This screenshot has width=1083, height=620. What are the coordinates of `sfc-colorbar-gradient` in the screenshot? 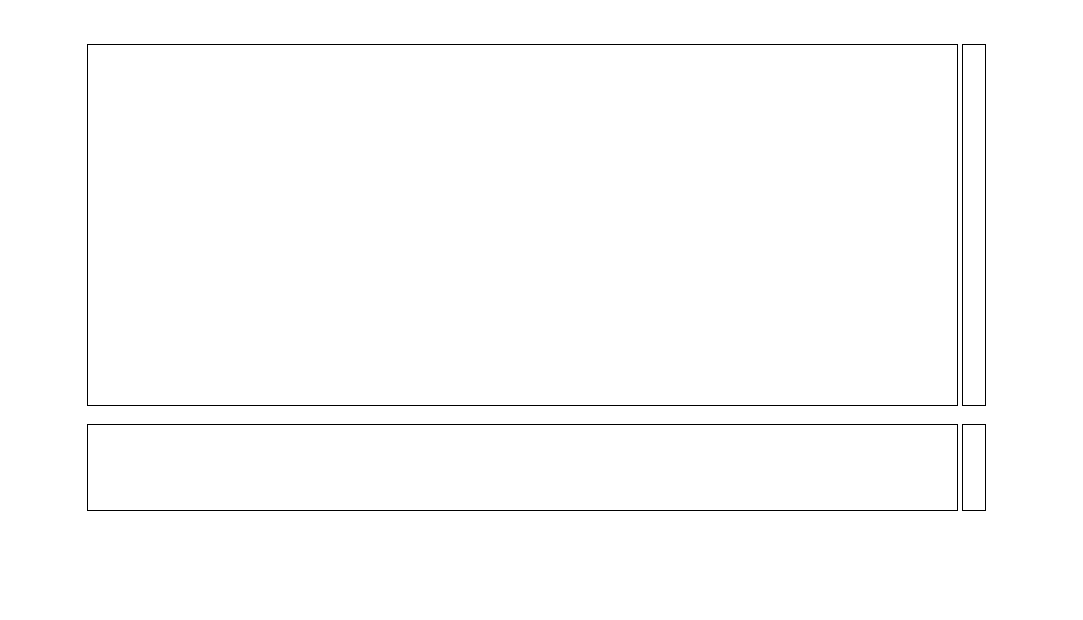 It's located at (974, 225).